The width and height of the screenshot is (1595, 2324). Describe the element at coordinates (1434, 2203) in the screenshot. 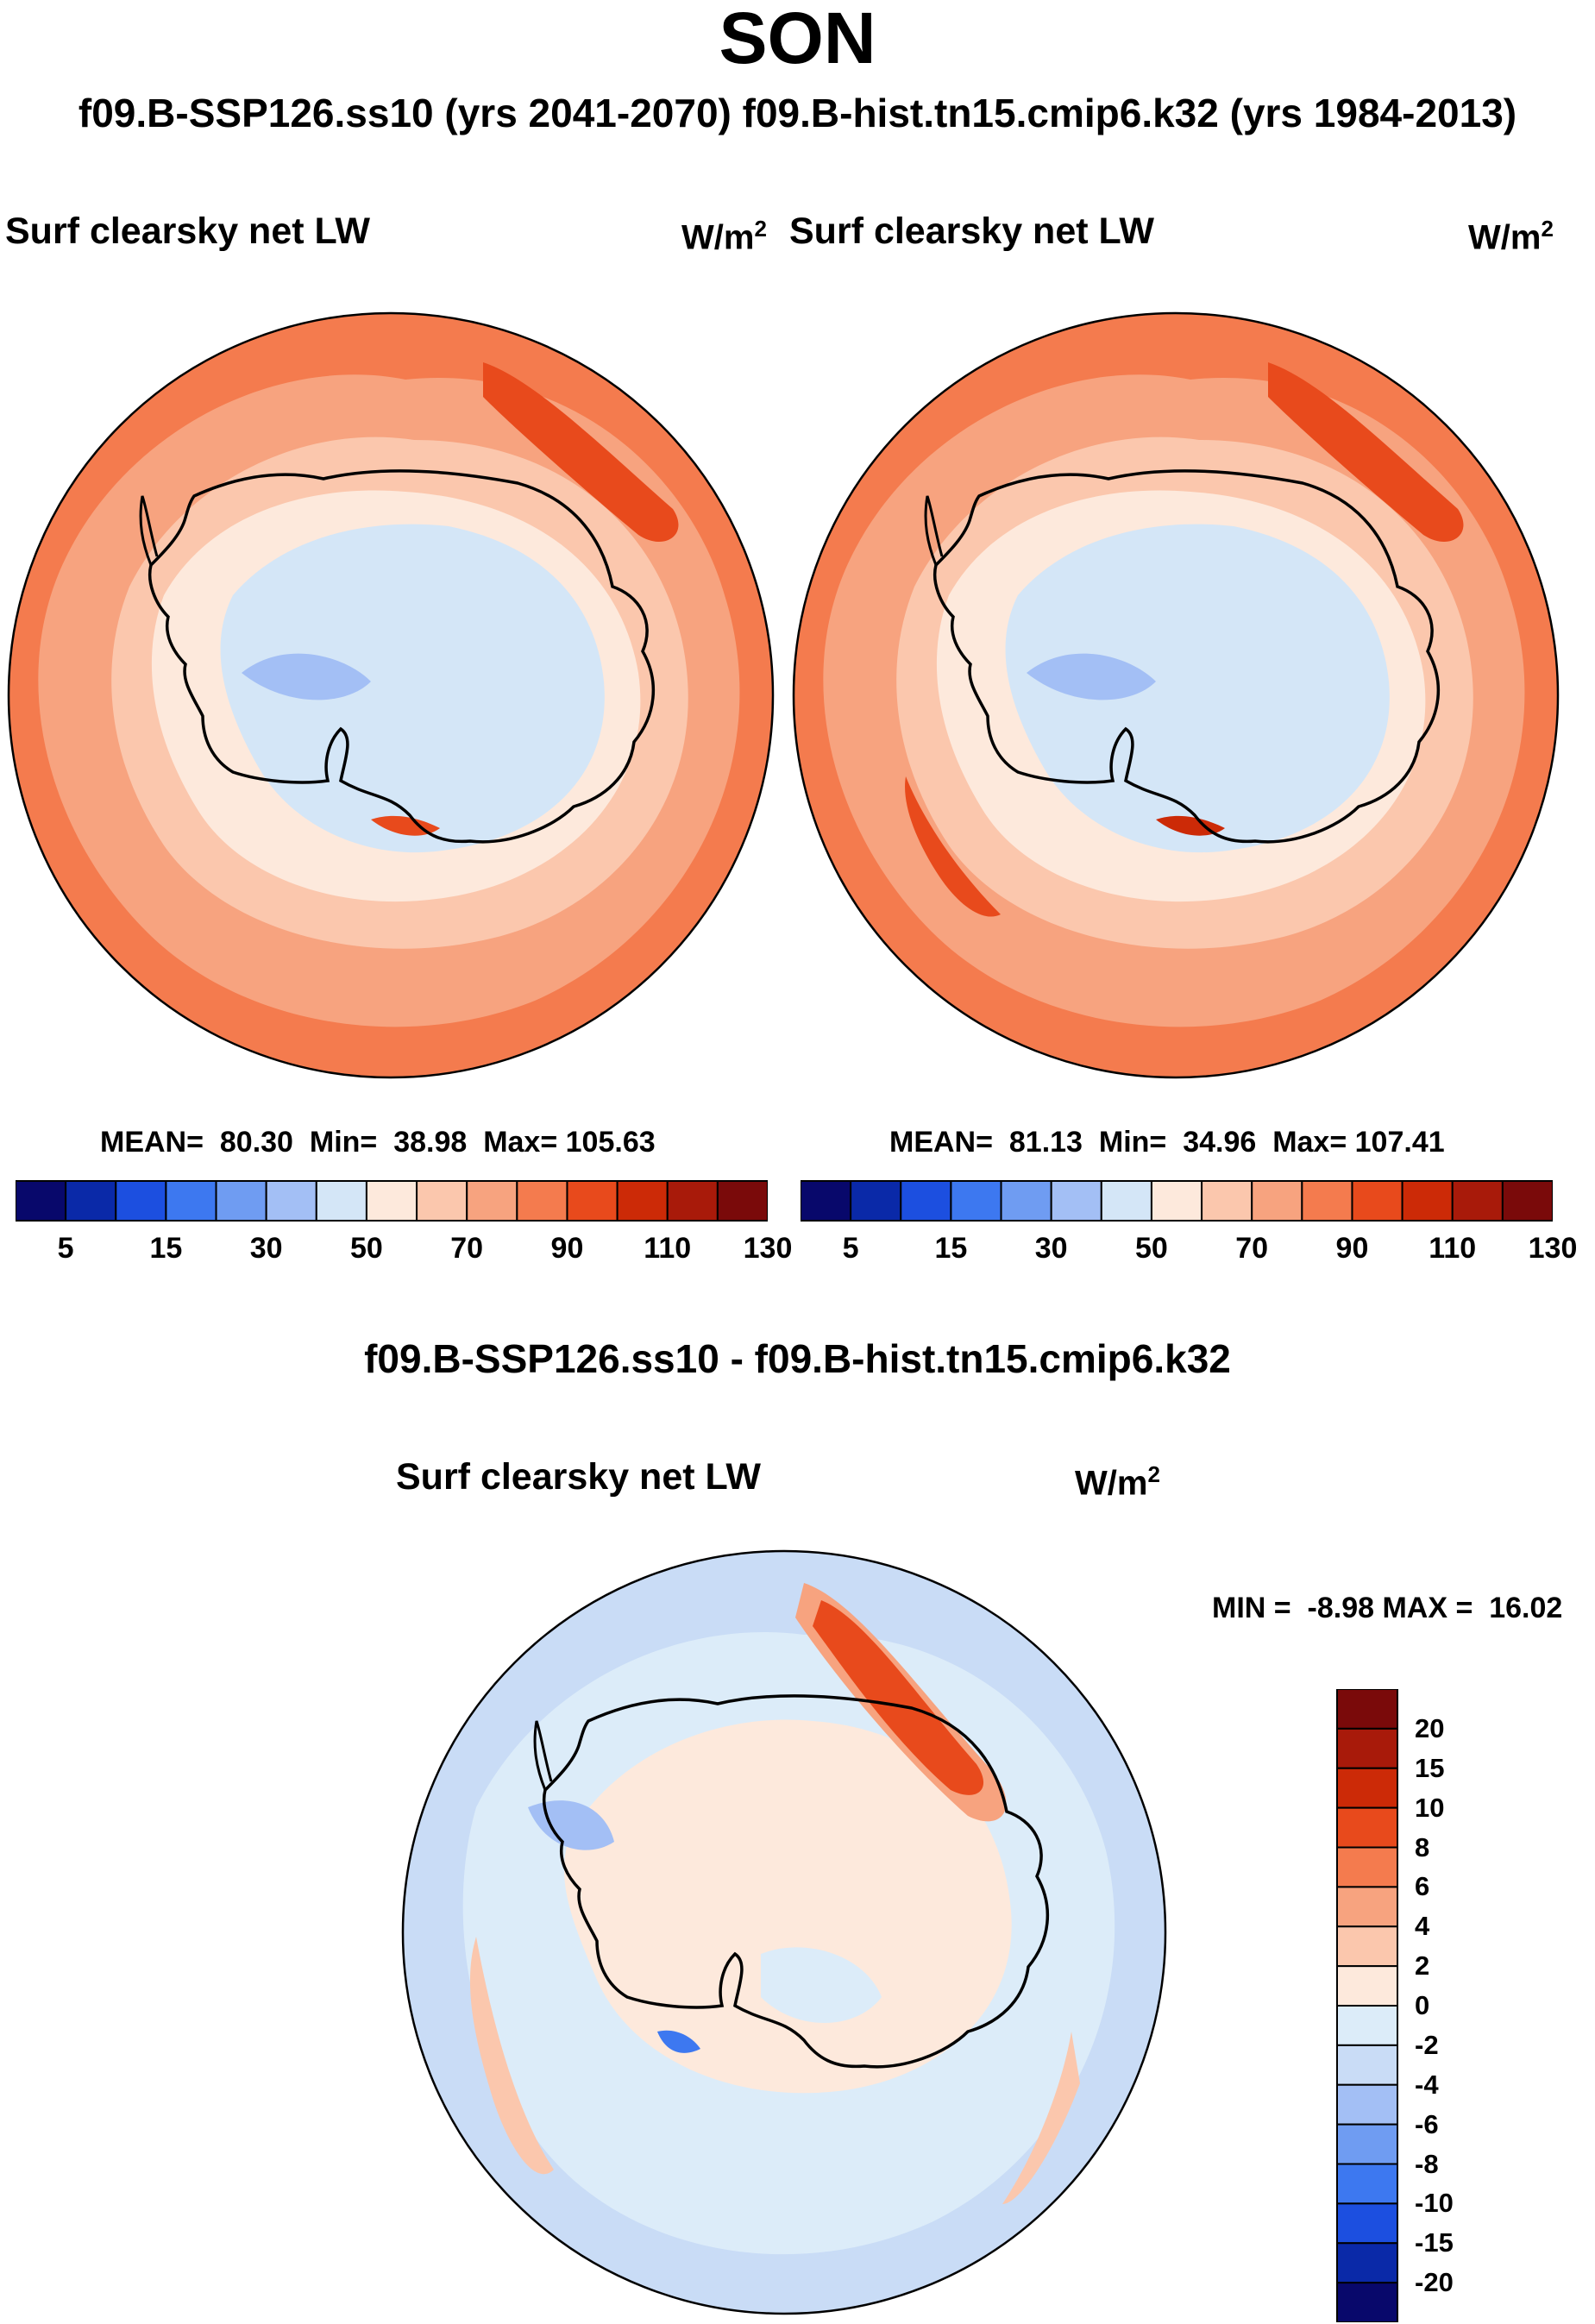

I see `colorbar-tick-label: -10` at that location.